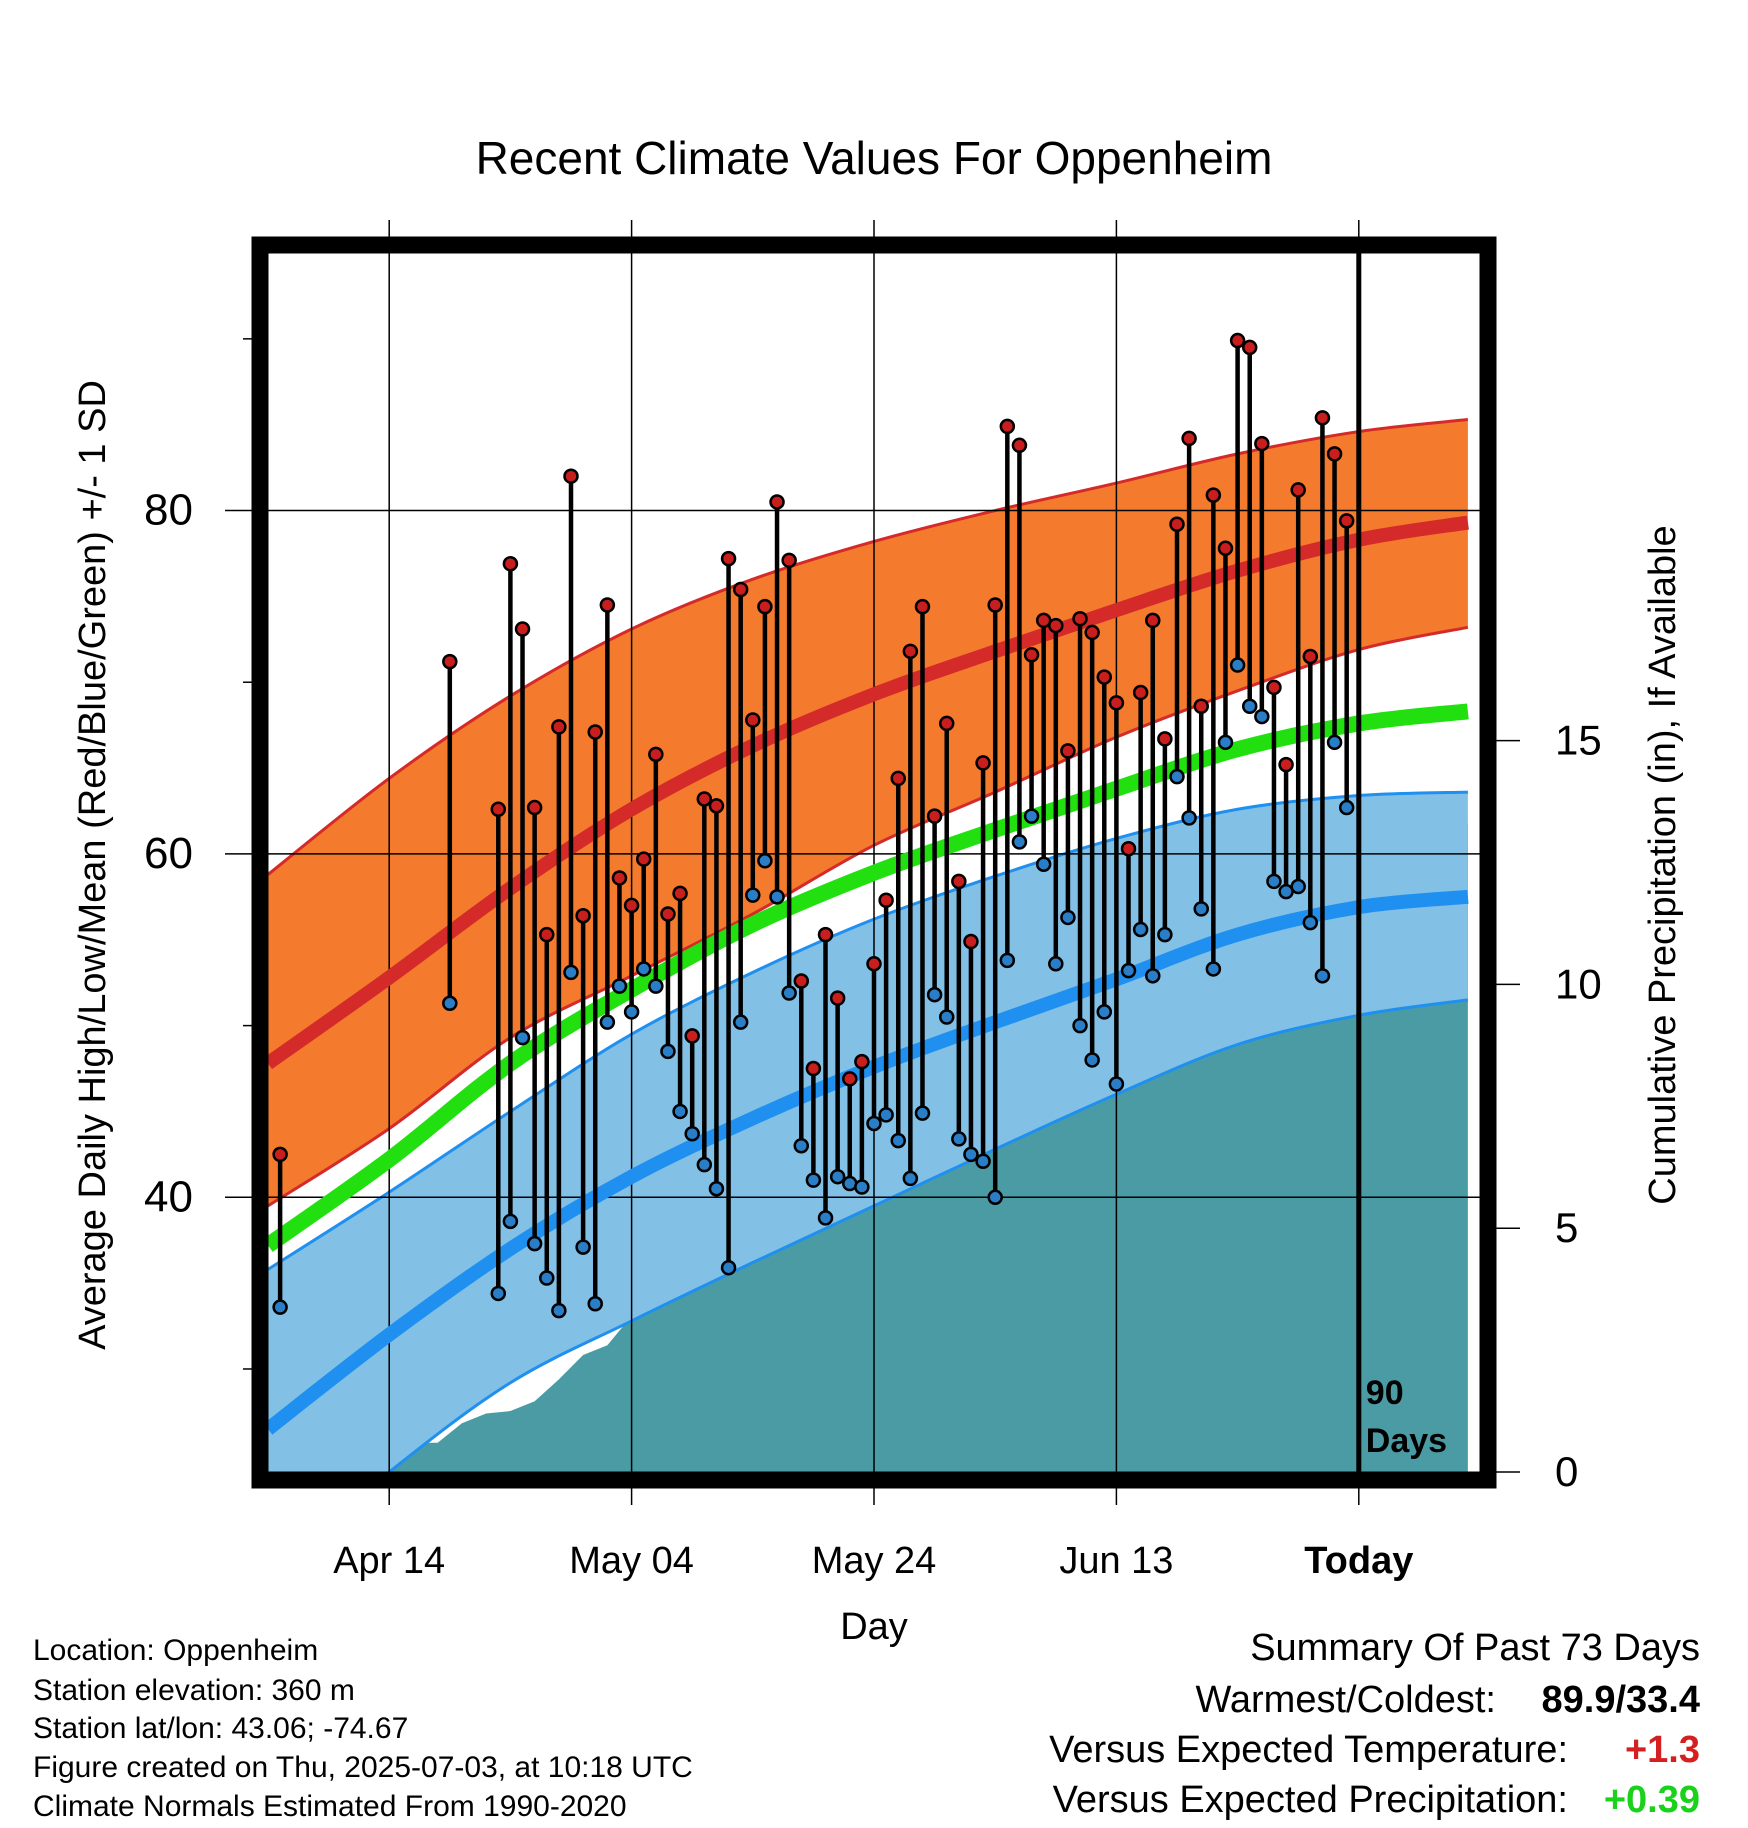 Image resolution: width=1748 pixels, height=1828 pixels. Describe the element at coordinates (330, 1806) in the screenshot. I see `climate-normals-note: Climate Normals Estimated From 1990-2020` at that location.